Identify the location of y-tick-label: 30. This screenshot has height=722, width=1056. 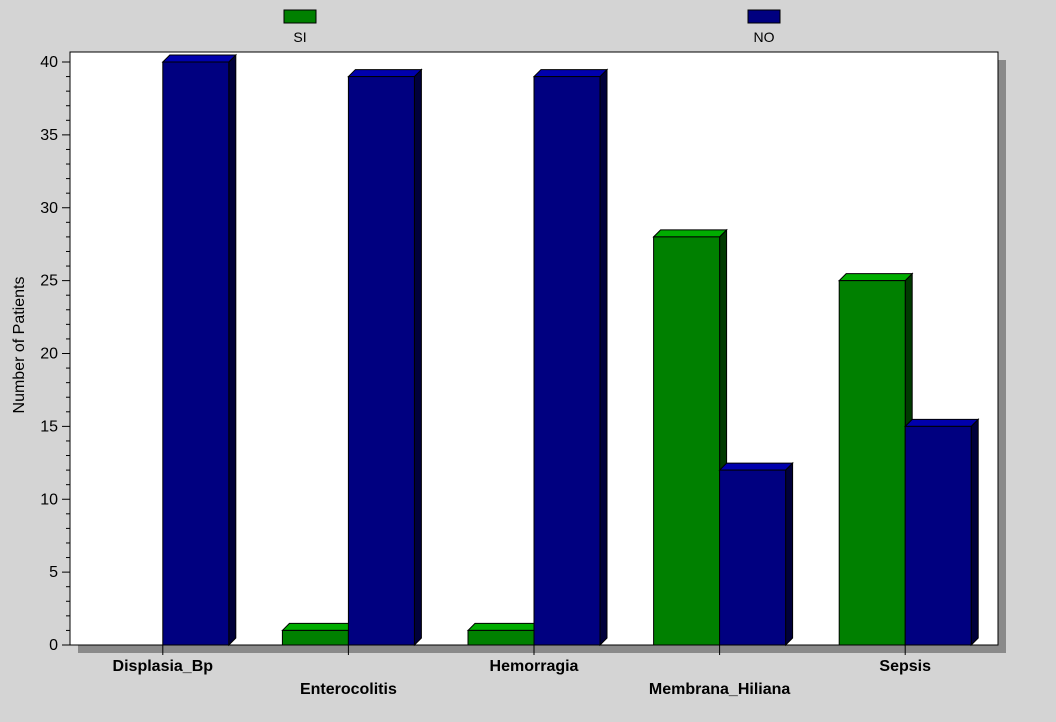
(49, 208).